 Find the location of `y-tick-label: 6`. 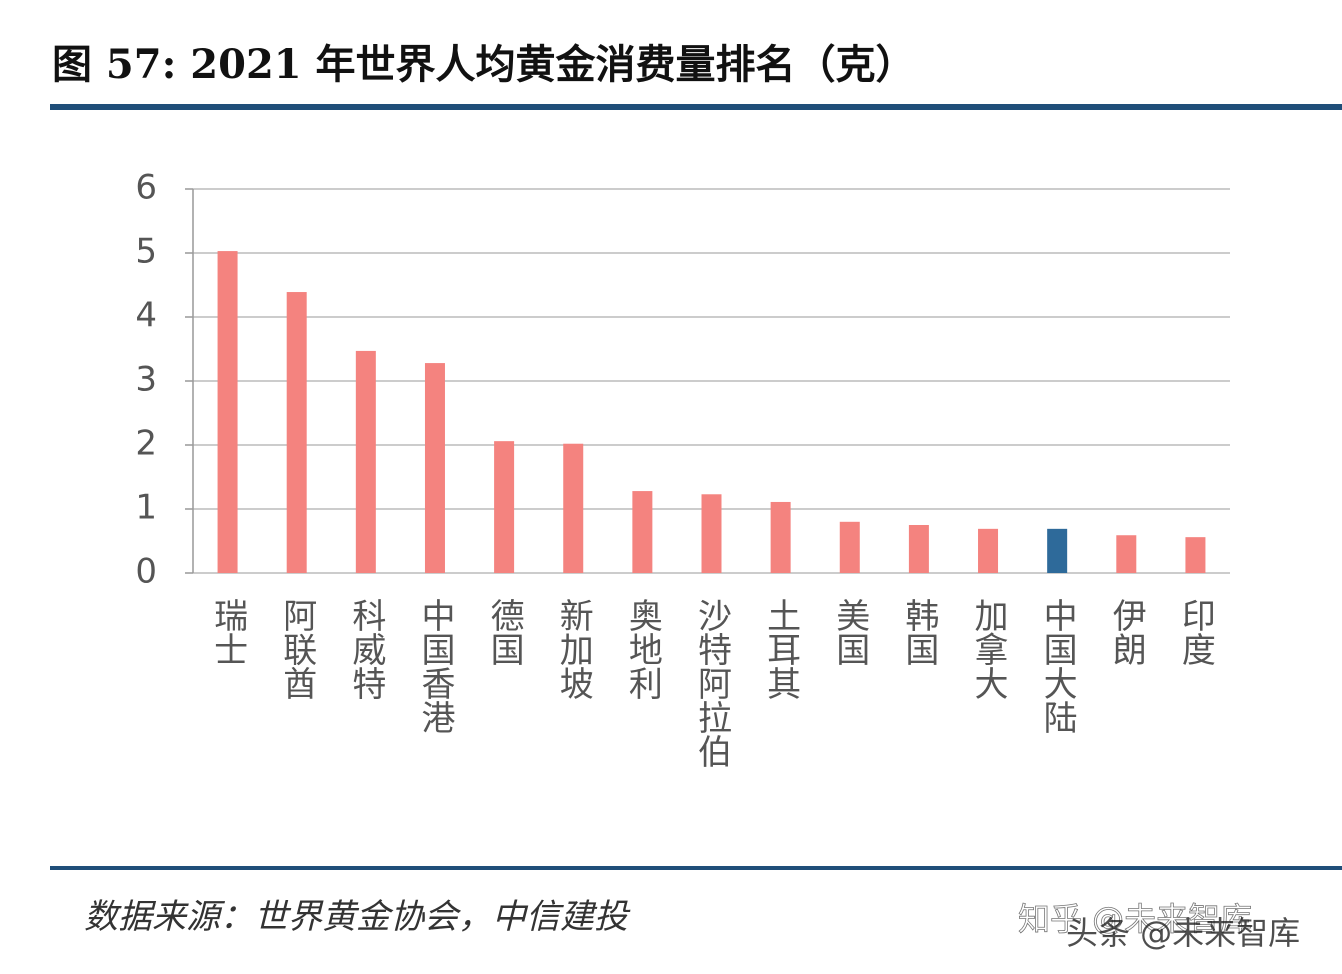

y-tick-label: 6 is located at coordinates (146, 188).